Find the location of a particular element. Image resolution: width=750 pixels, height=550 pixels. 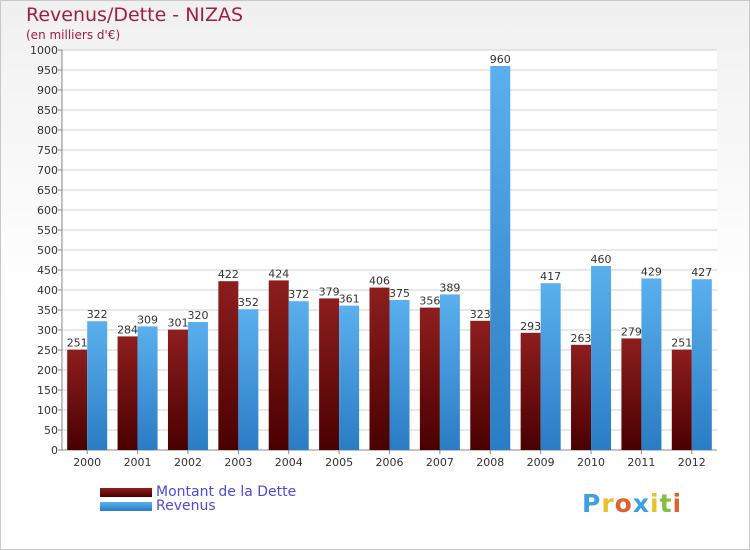

data-label-revenue: 375 is located at coordinates (399, 293).